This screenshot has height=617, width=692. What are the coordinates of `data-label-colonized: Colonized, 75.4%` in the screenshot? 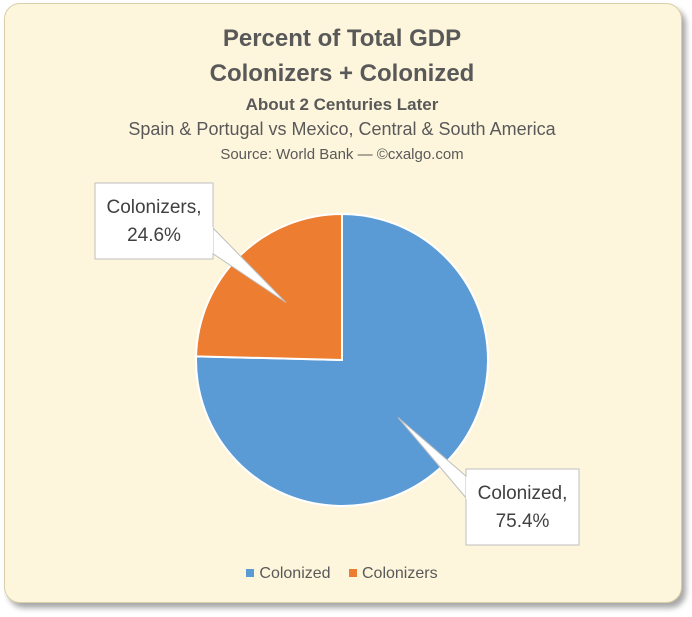 It's located at (488, 481).